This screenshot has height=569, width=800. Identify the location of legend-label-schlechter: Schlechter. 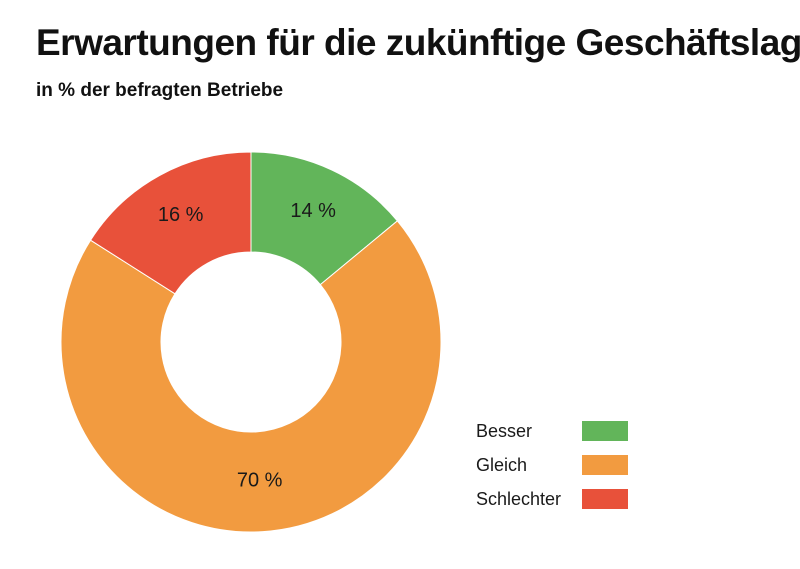
(519, 498).